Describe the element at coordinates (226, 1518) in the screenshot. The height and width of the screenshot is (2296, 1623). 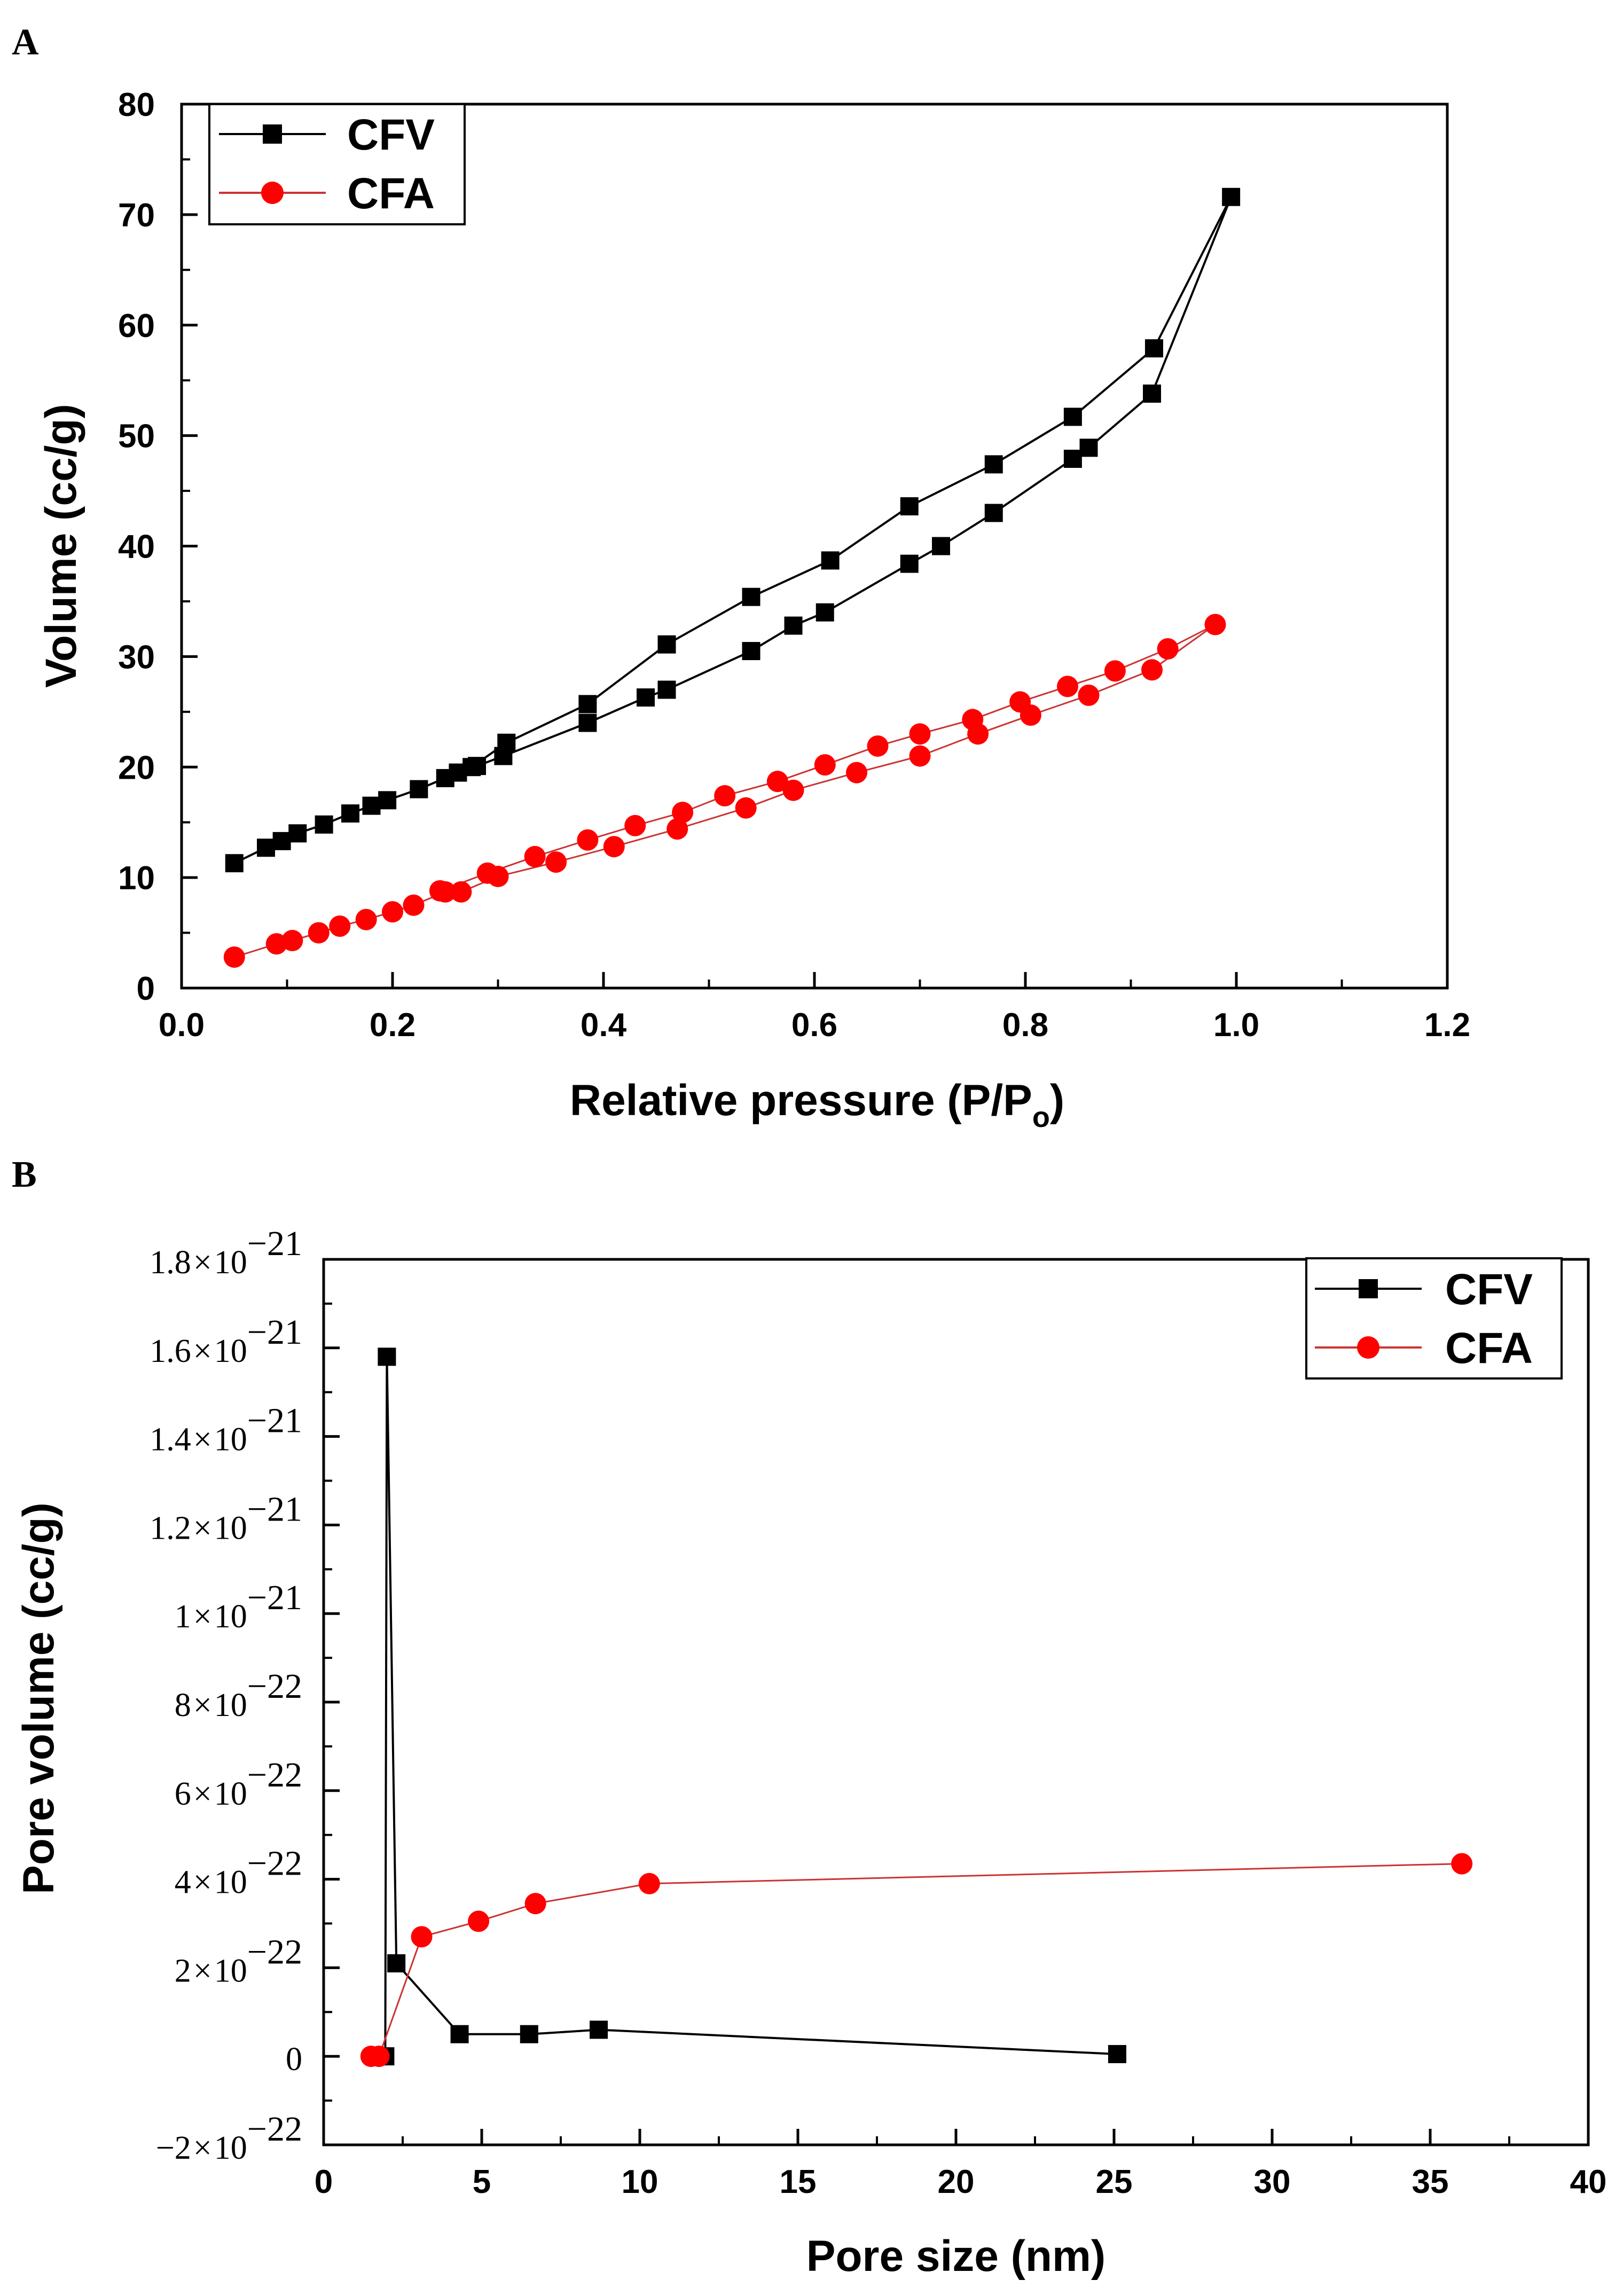
I see `y-tick-label-b: 1.2×10⁻²¹` at that location.